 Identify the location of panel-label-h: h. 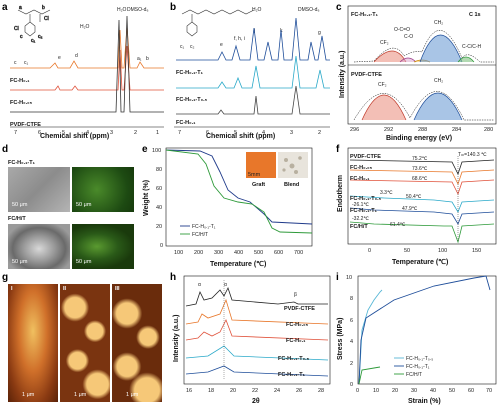
(173, 277).